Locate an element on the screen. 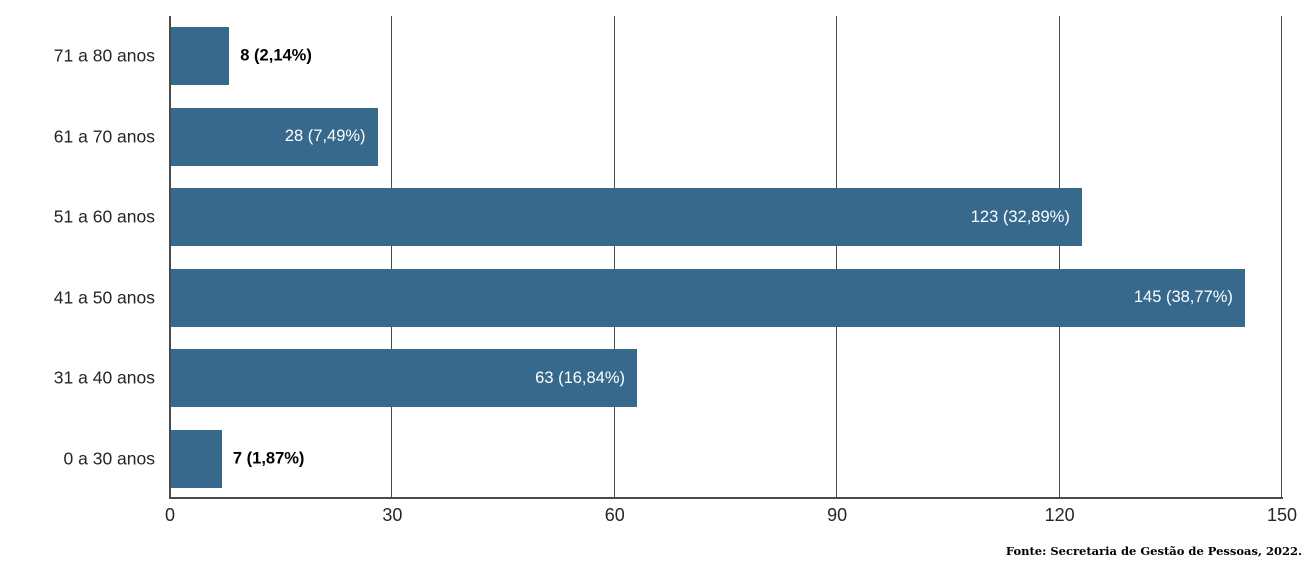  x-tick-label: 60 is located at coordinates (614, 515).